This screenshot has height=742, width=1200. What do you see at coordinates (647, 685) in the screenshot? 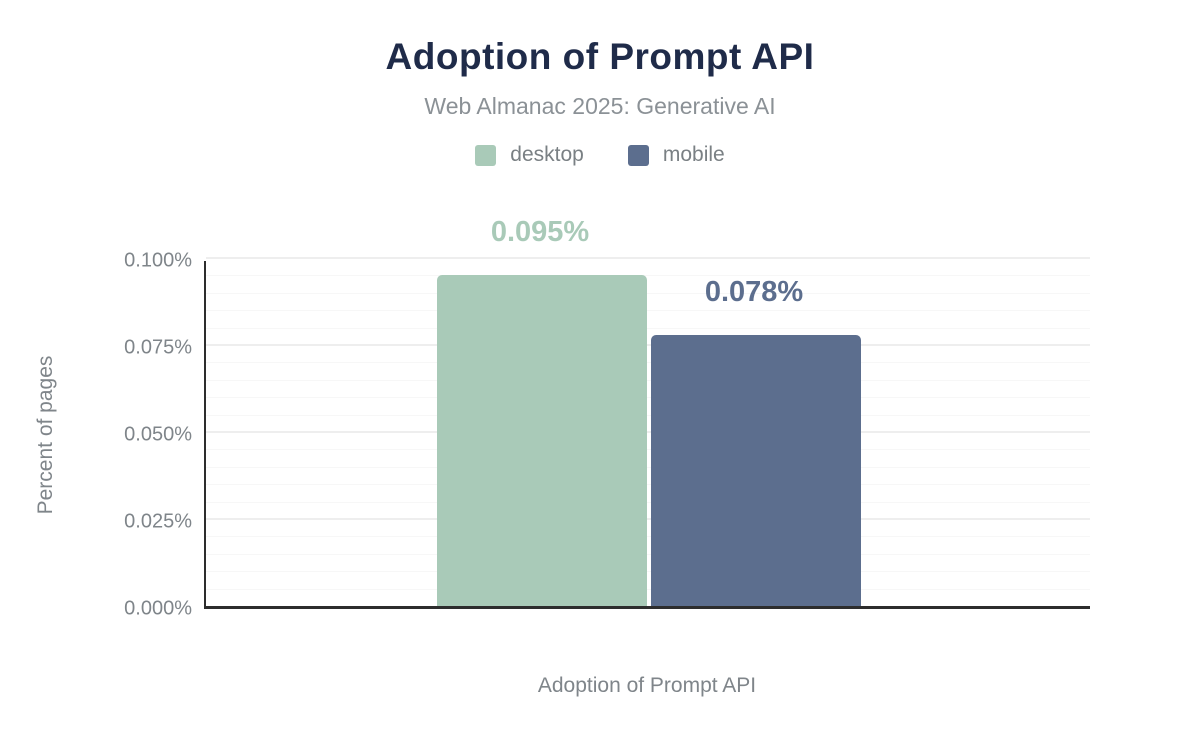
I see `x-axis-title: Adoption of Prompt API` at bounding box center [647, 685].